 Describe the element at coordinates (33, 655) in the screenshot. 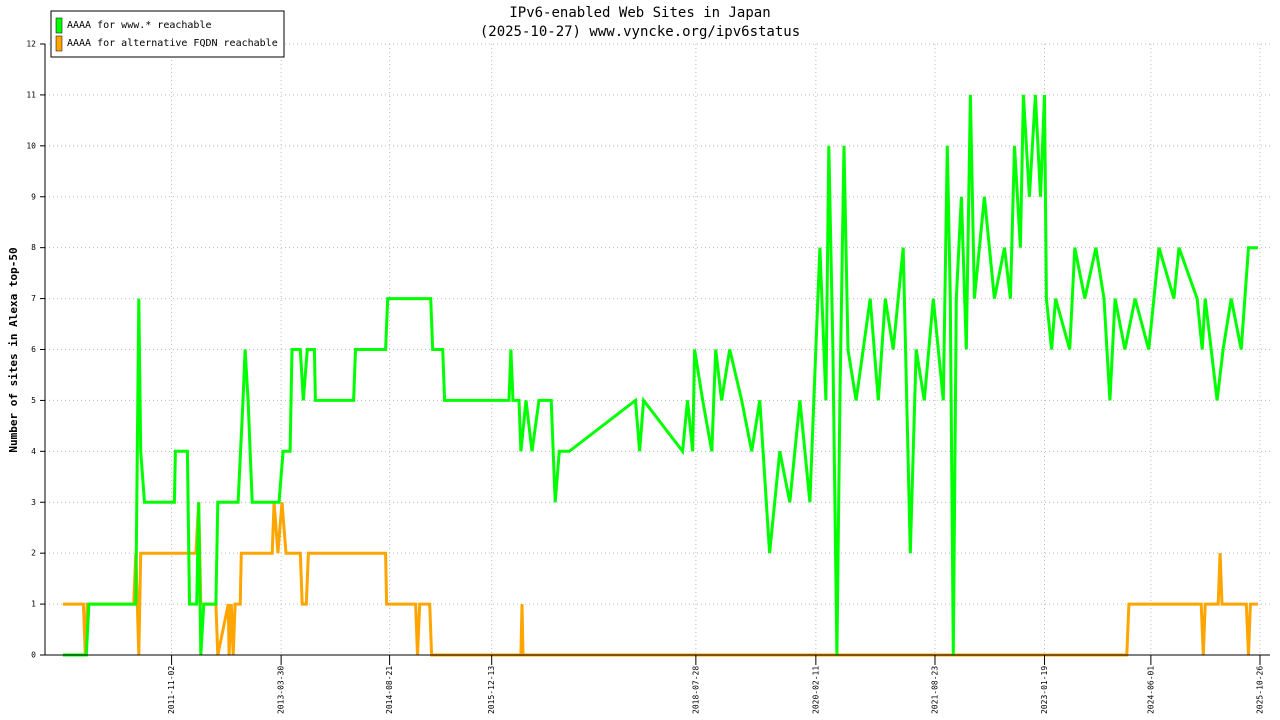

I see `y-tick-label: 0` at that location.